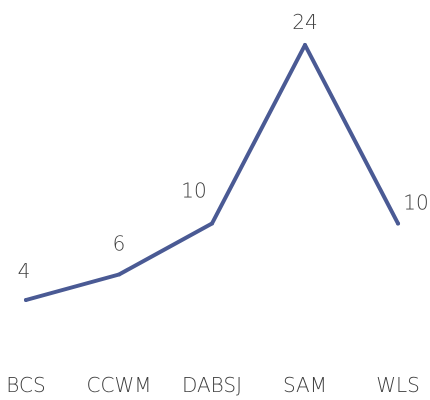  Describe the element at coordinates (304, 22) in the screenshot. I see `data-label-sam: 24` at that location.